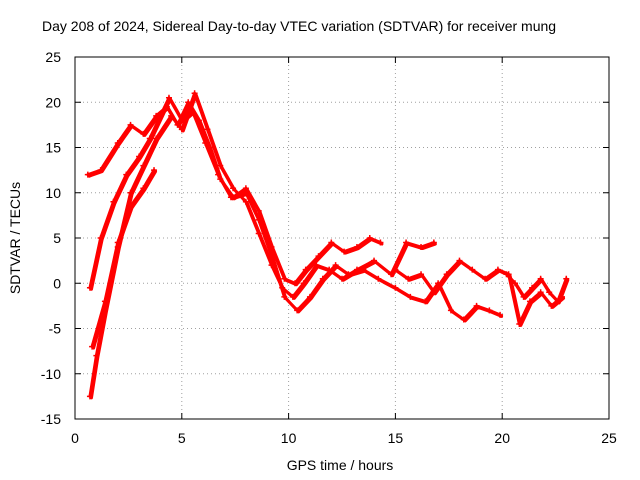 Image resolution: width=640 pixels, height=480 pixels. What do you see at coordinates (340, 465) in the screenshot?
I see `x-axis-label: GPS time / hours` at bounding box center [340, 465].